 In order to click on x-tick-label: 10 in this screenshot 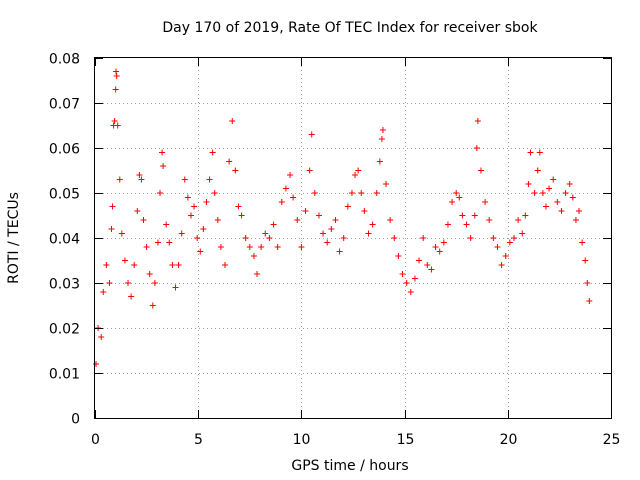, I will do `click(302, 440)`.